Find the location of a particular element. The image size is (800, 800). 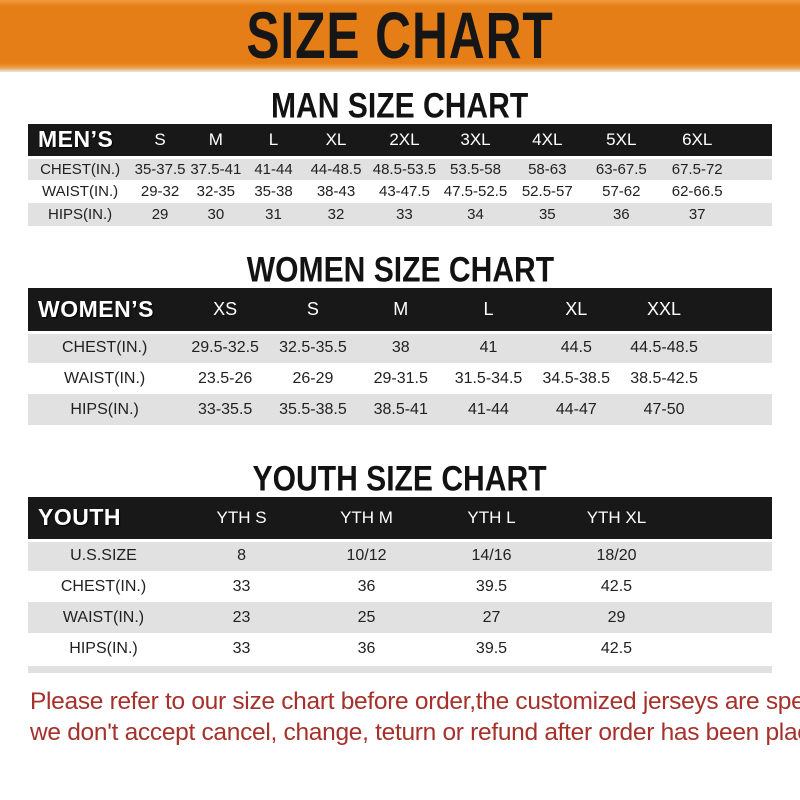

size-value: 23.5-26 is located at coordinates (225, 378).